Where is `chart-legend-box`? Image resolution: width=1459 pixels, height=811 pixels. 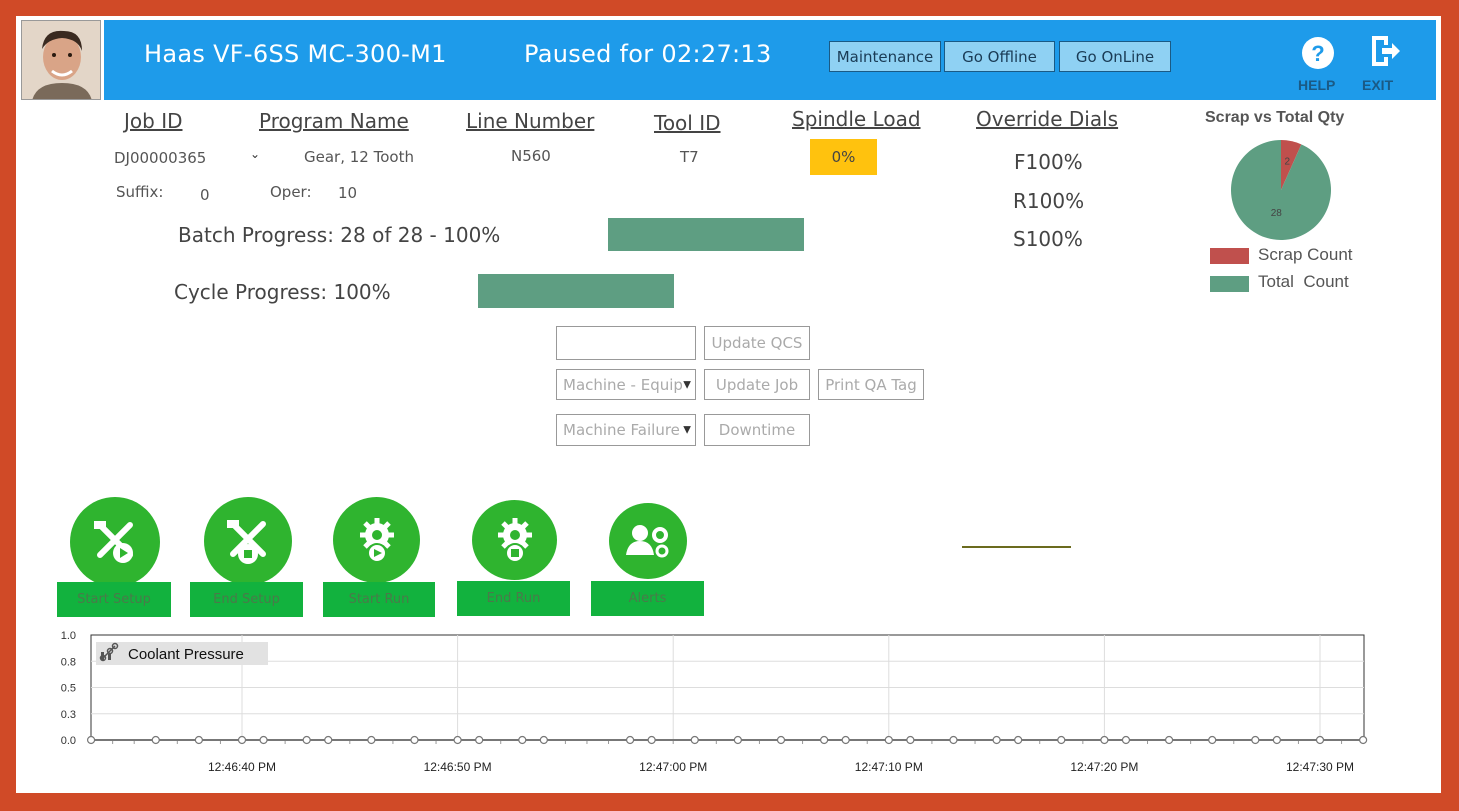 chart-legend-box is located at coordinates (182, 653).